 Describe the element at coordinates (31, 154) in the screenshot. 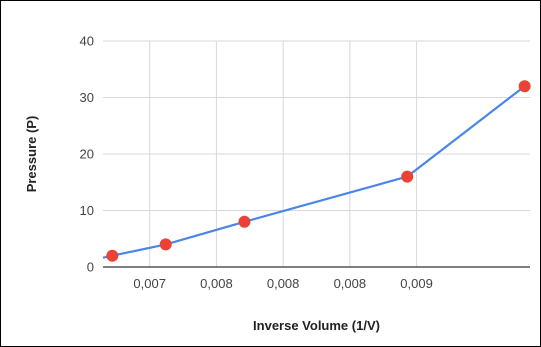

I see `y-axis-title: Pressure (P)` at that location.